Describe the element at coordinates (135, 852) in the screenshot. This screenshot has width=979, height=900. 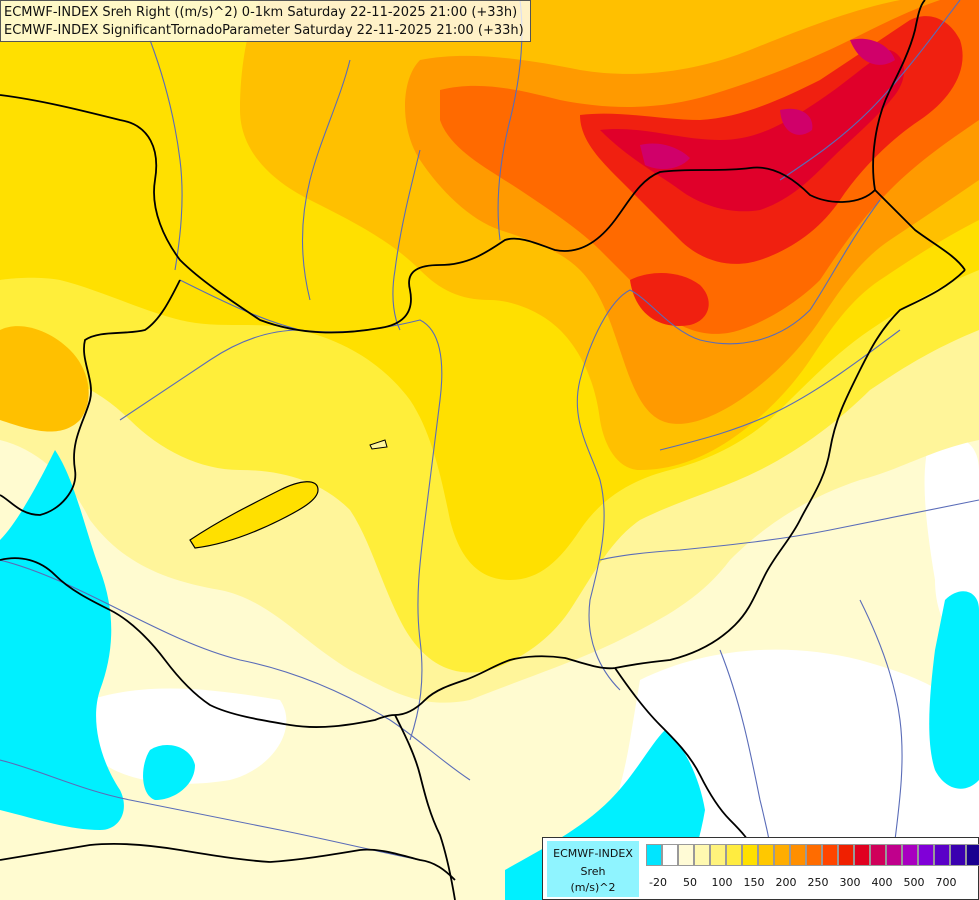
I see `border-southwest` at that location.